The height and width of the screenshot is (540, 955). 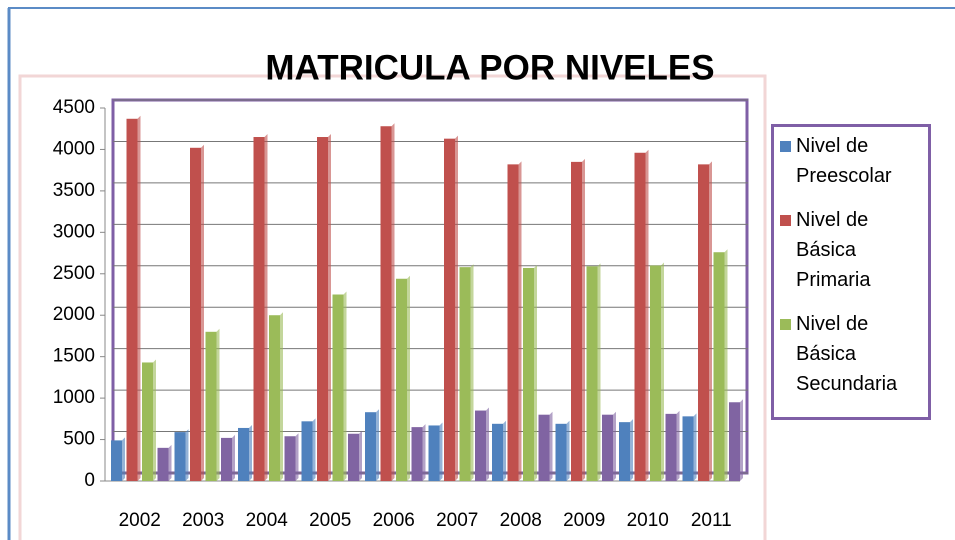 I want to click on y-tick-label: 4500, so click(x=74, y=107).